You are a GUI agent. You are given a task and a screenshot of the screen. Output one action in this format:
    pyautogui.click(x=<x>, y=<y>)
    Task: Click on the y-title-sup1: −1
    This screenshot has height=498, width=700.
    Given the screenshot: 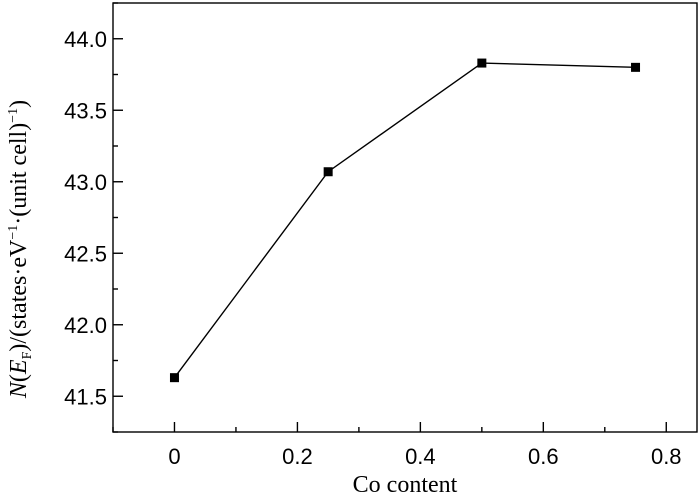 What is the action you would take?
    pyautogui.click(x=13, y=232)
    